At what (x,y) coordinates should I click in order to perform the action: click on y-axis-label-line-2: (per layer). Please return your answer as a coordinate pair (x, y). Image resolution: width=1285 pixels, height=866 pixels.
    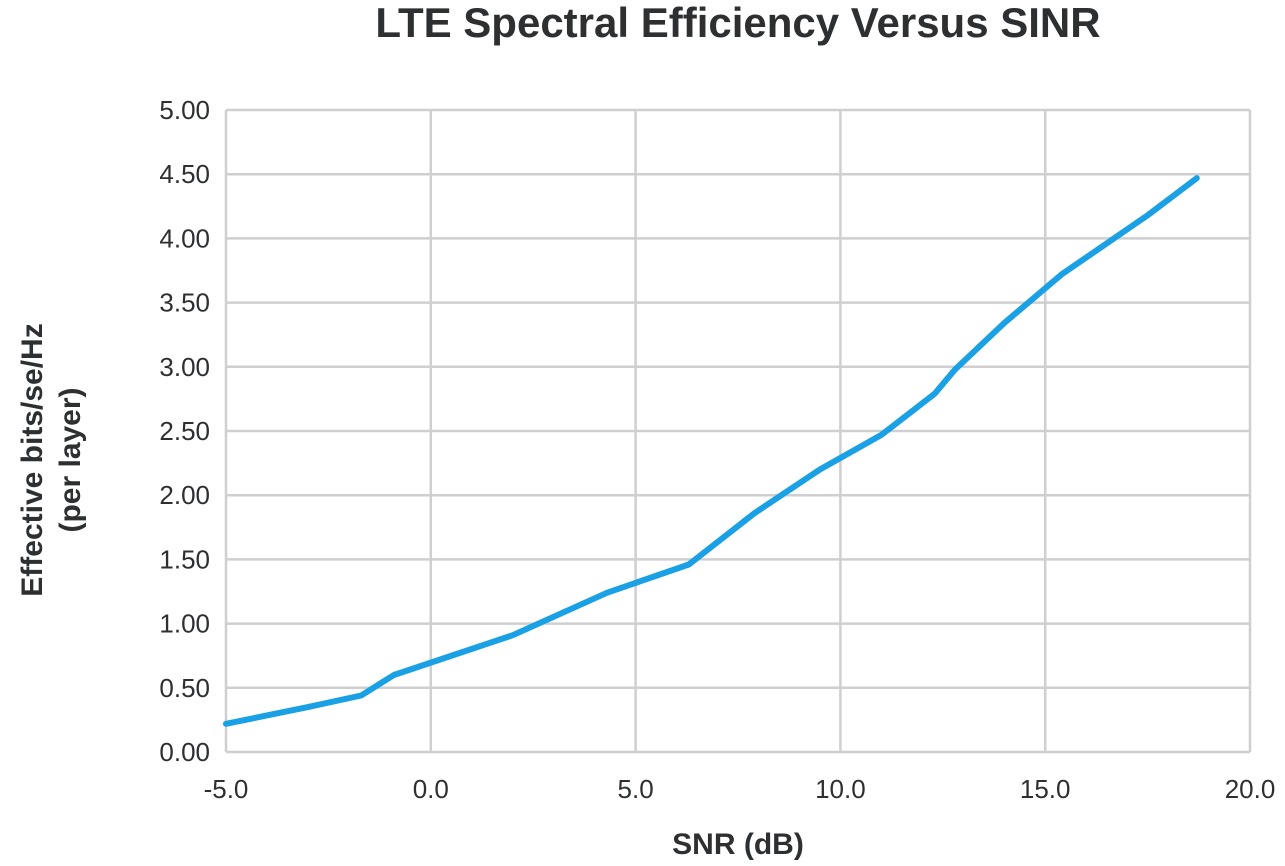
    Looking at the image, I should click on (70, 459).